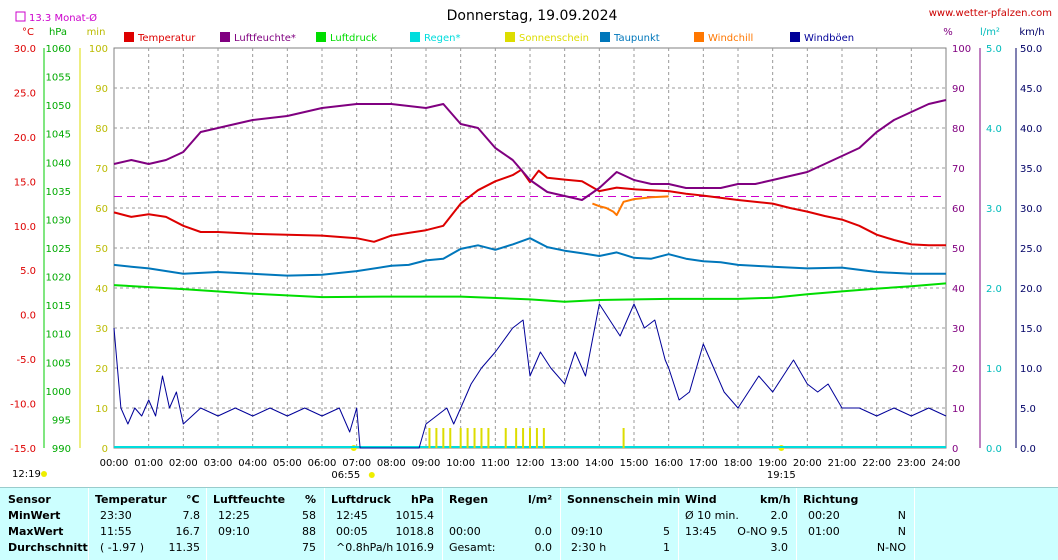  What do you see at coordinates (415, 515) in the screenshot?
I see `stat-press-val: 1015.4` at bounding box center [415, 515].